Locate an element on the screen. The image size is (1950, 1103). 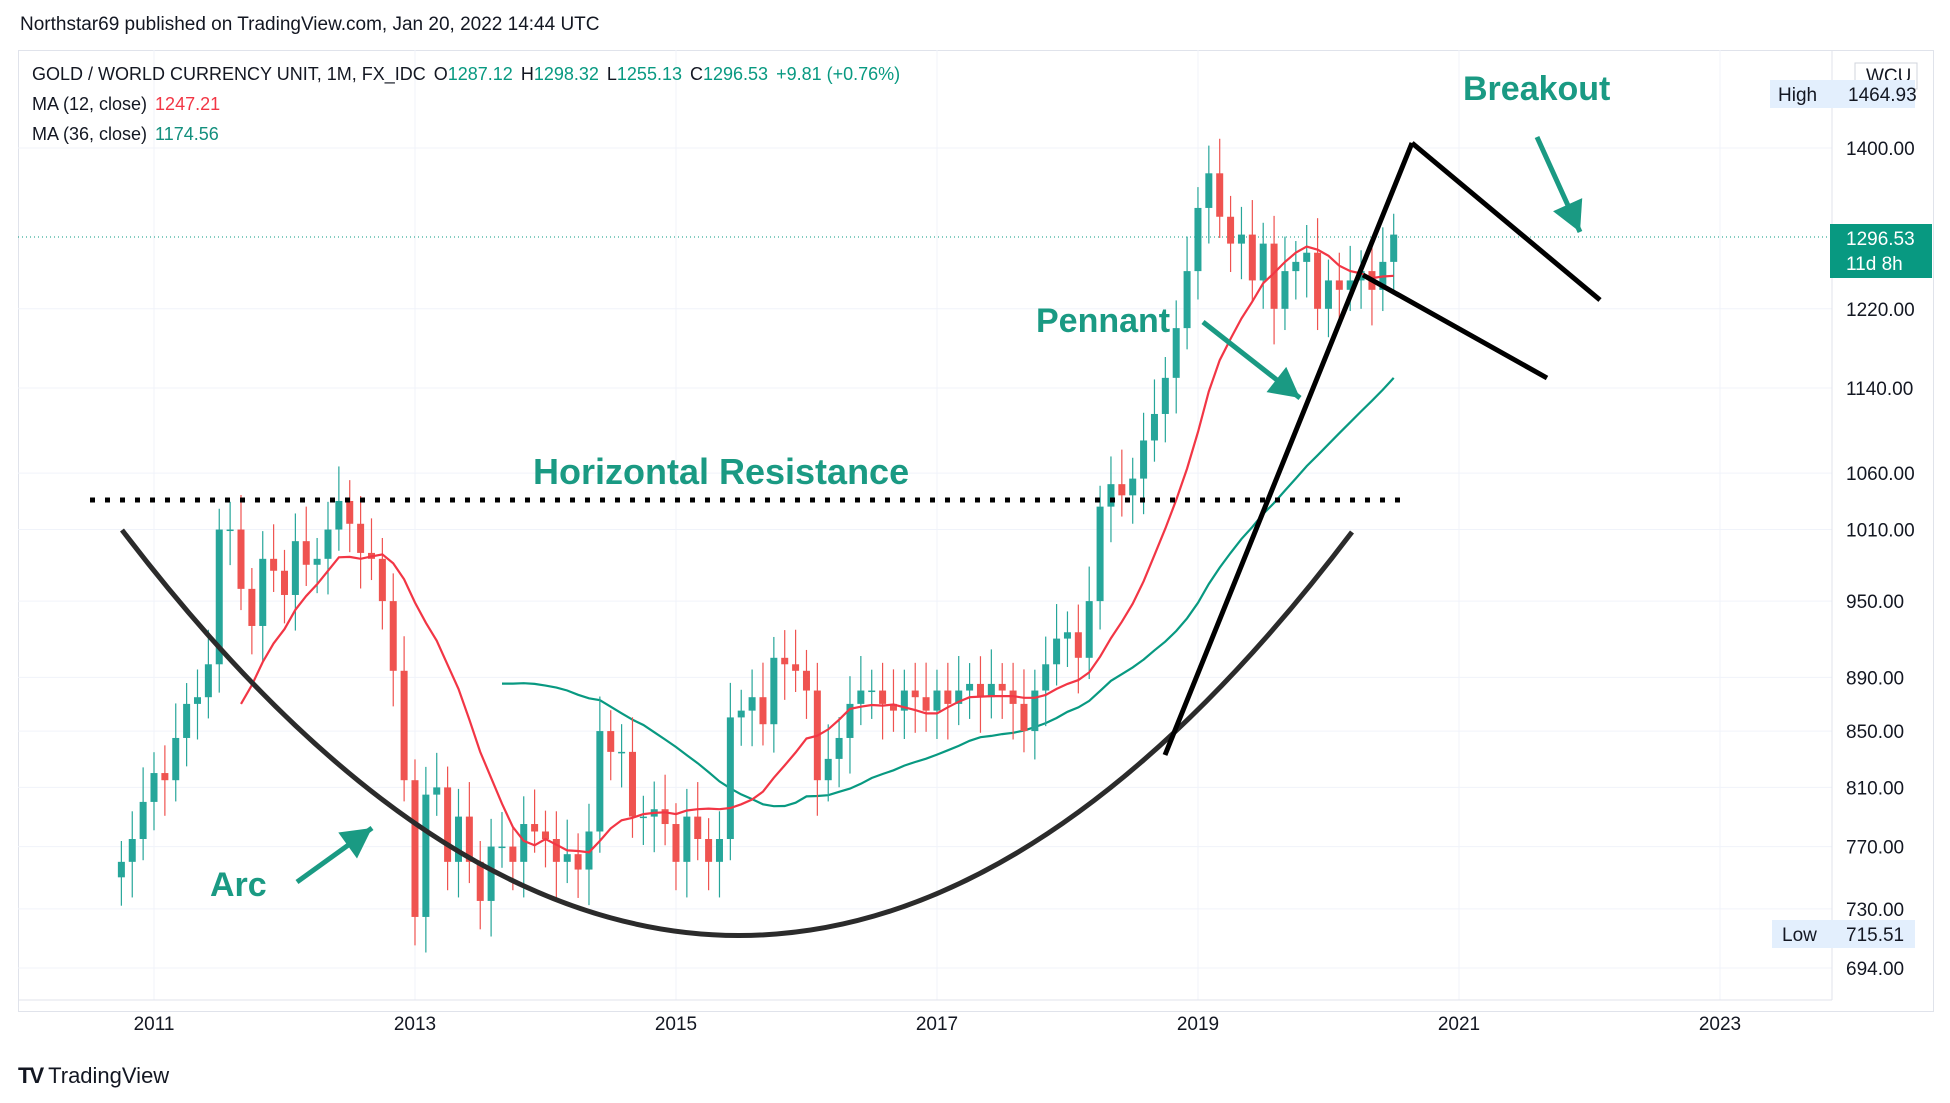
countdown-badge: 11d 8h is located at coordinates (1874, 264).